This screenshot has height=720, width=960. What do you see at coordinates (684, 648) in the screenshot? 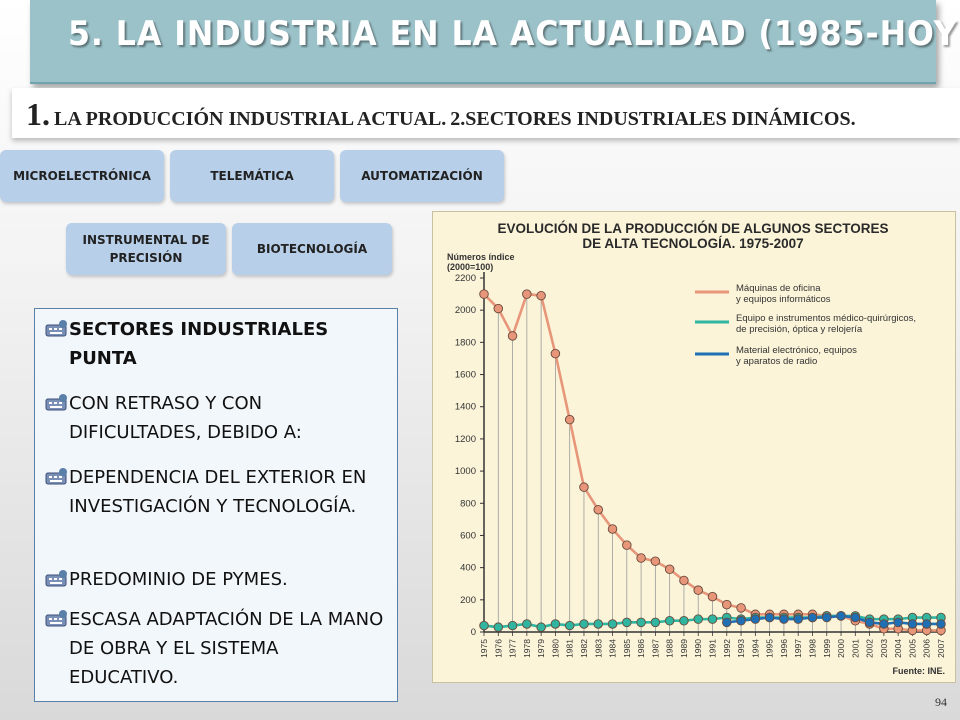
I see `x-tick-label: 1989` at bounding box center [684, 648].